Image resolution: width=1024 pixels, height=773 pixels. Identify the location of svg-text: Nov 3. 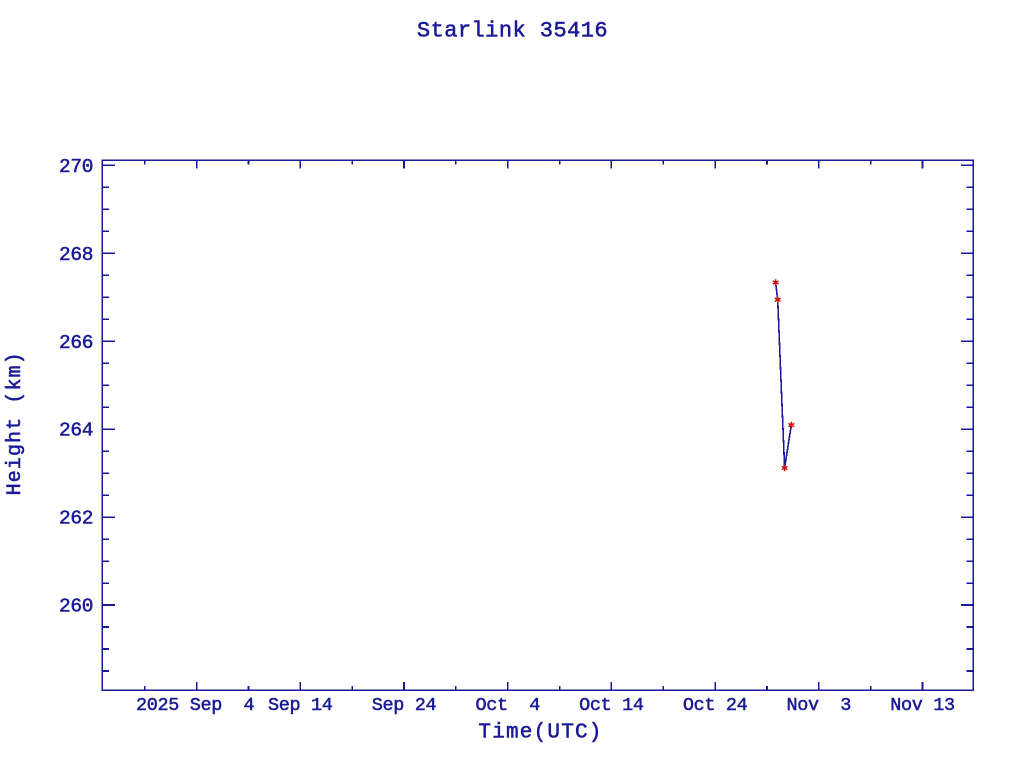
(819, 705).